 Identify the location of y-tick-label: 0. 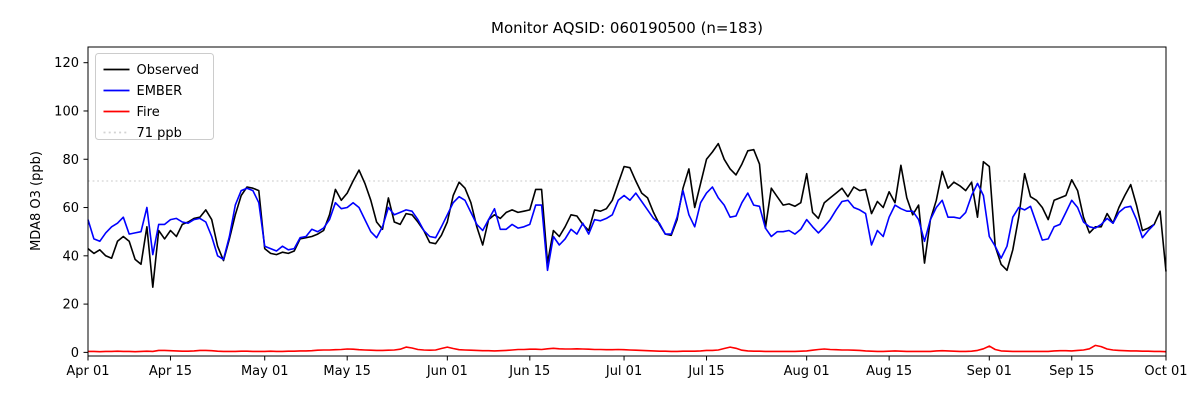
(75, 353).